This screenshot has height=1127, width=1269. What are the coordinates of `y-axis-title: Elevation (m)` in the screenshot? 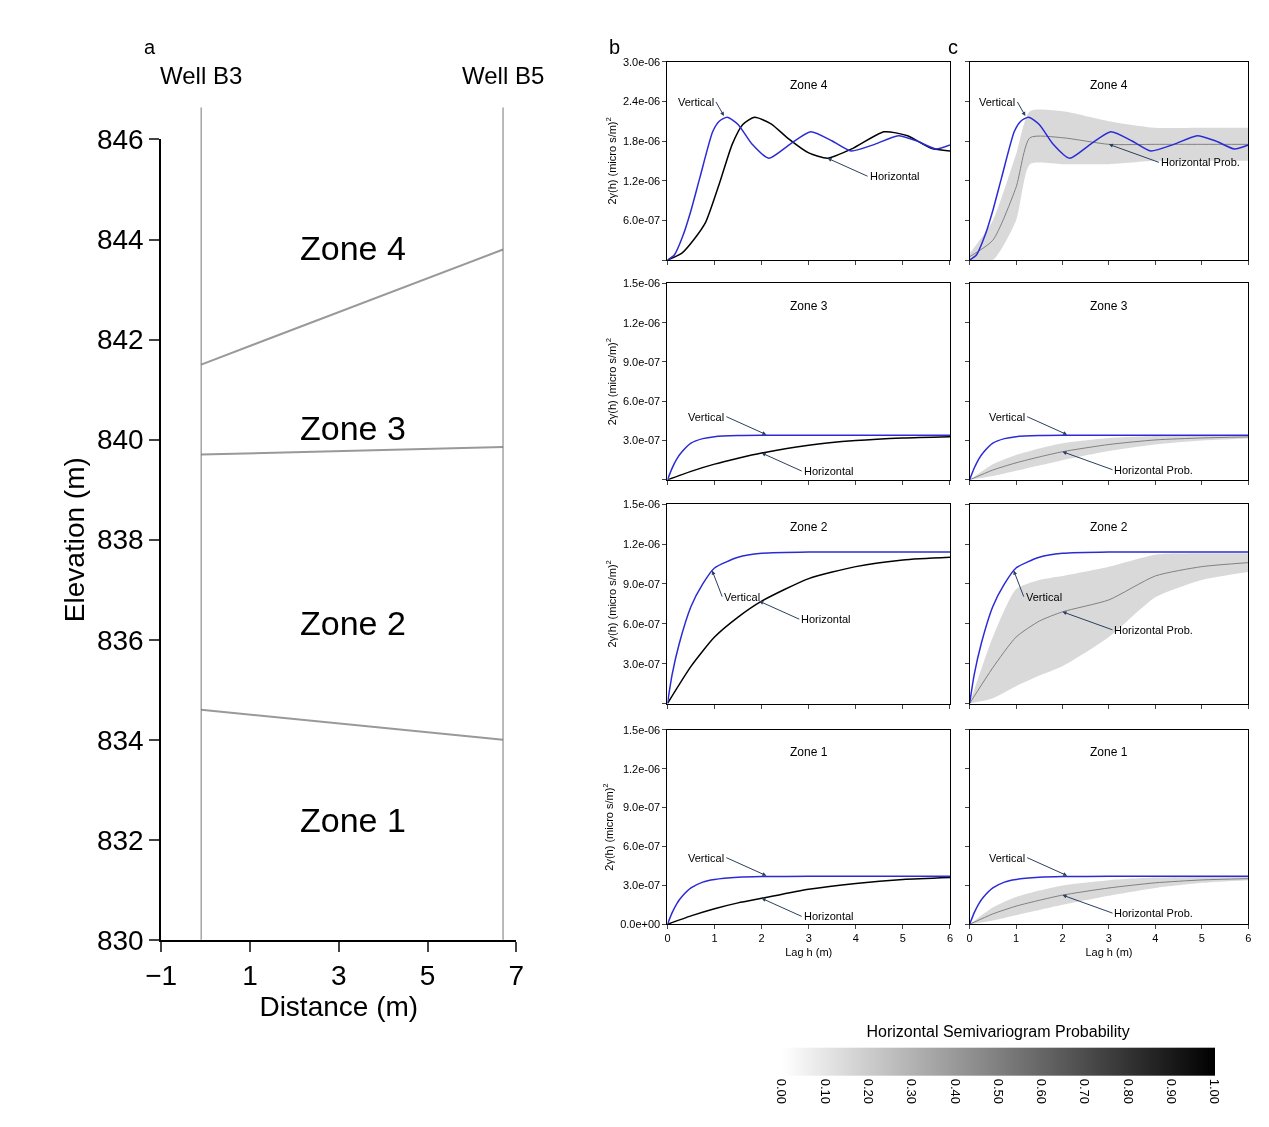 It's located at (75, 540).